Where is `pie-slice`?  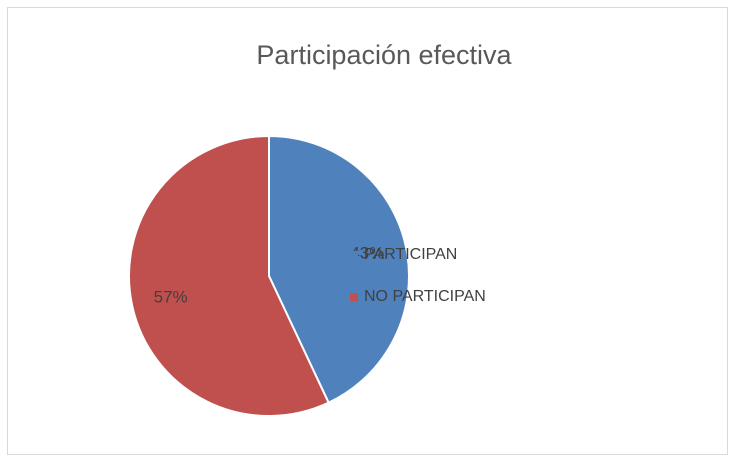
pie-slice is located at coordinates (339, 269).